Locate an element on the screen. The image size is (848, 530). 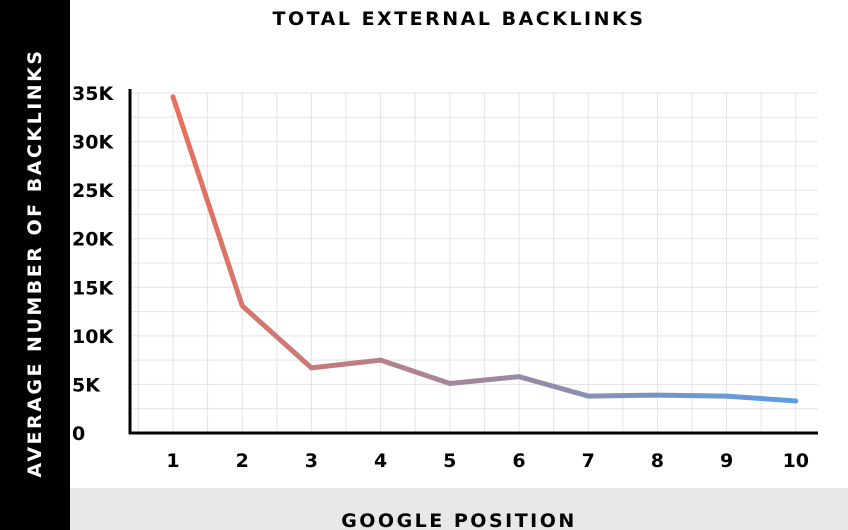
y-axis-label-band: AVERAGE NUMBER OF BACKLINKS is located at coordinates (35, 265).